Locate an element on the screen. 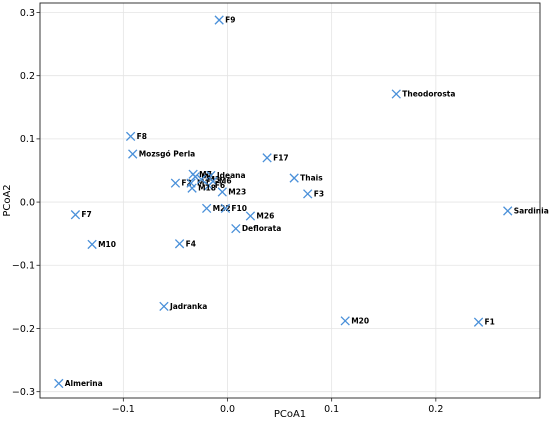 This screenshot has height=423, width=550. data-point-label: Mozsgó Perla is located at coordinates (167, 154).